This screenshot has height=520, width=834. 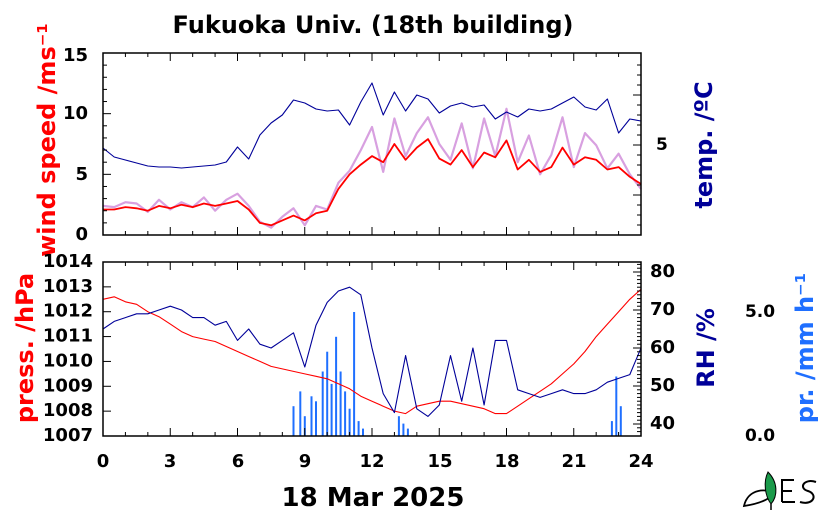 What do you see at coordinates (662, 271) in the screenshot?
I see `humidity-tick-label: 80` at bounding box center [662, 271].